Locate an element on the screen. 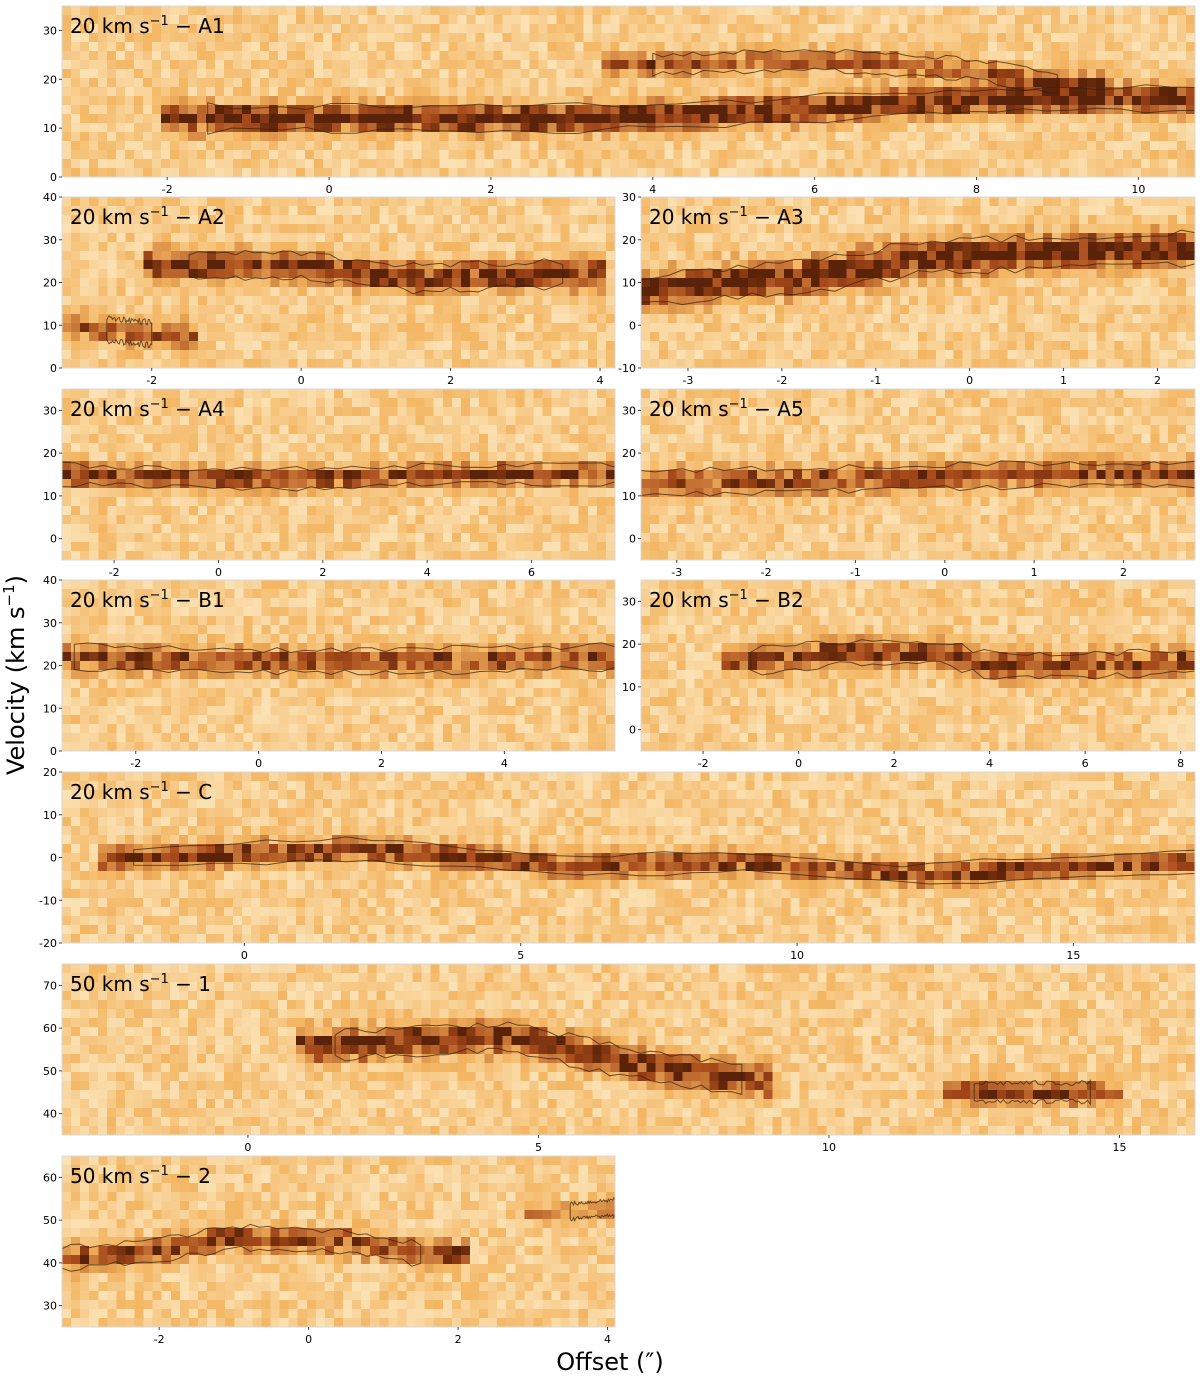 This screenshot has height=1381, width=1200. panel-7: -2 0 2 4 6 8 0 10 20 30 20 km s−1 − B2 is located at coordinates (909, 674).